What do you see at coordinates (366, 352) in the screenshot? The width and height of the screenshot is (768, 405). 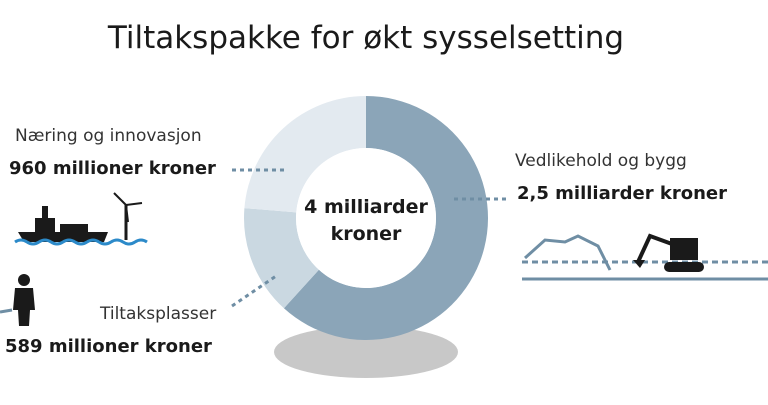 I see `shadow` at bounding box center [366, 352].